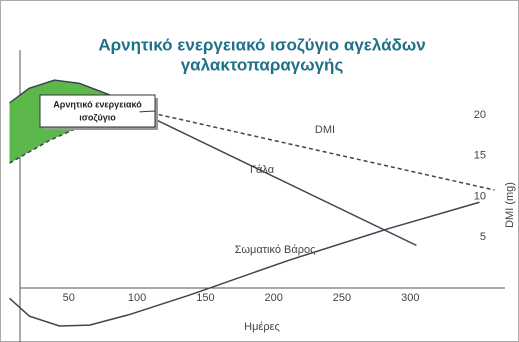  Describe the element at coordinates (480, 156) in the screenshot. I see `y-tick-label: 15` at that location.